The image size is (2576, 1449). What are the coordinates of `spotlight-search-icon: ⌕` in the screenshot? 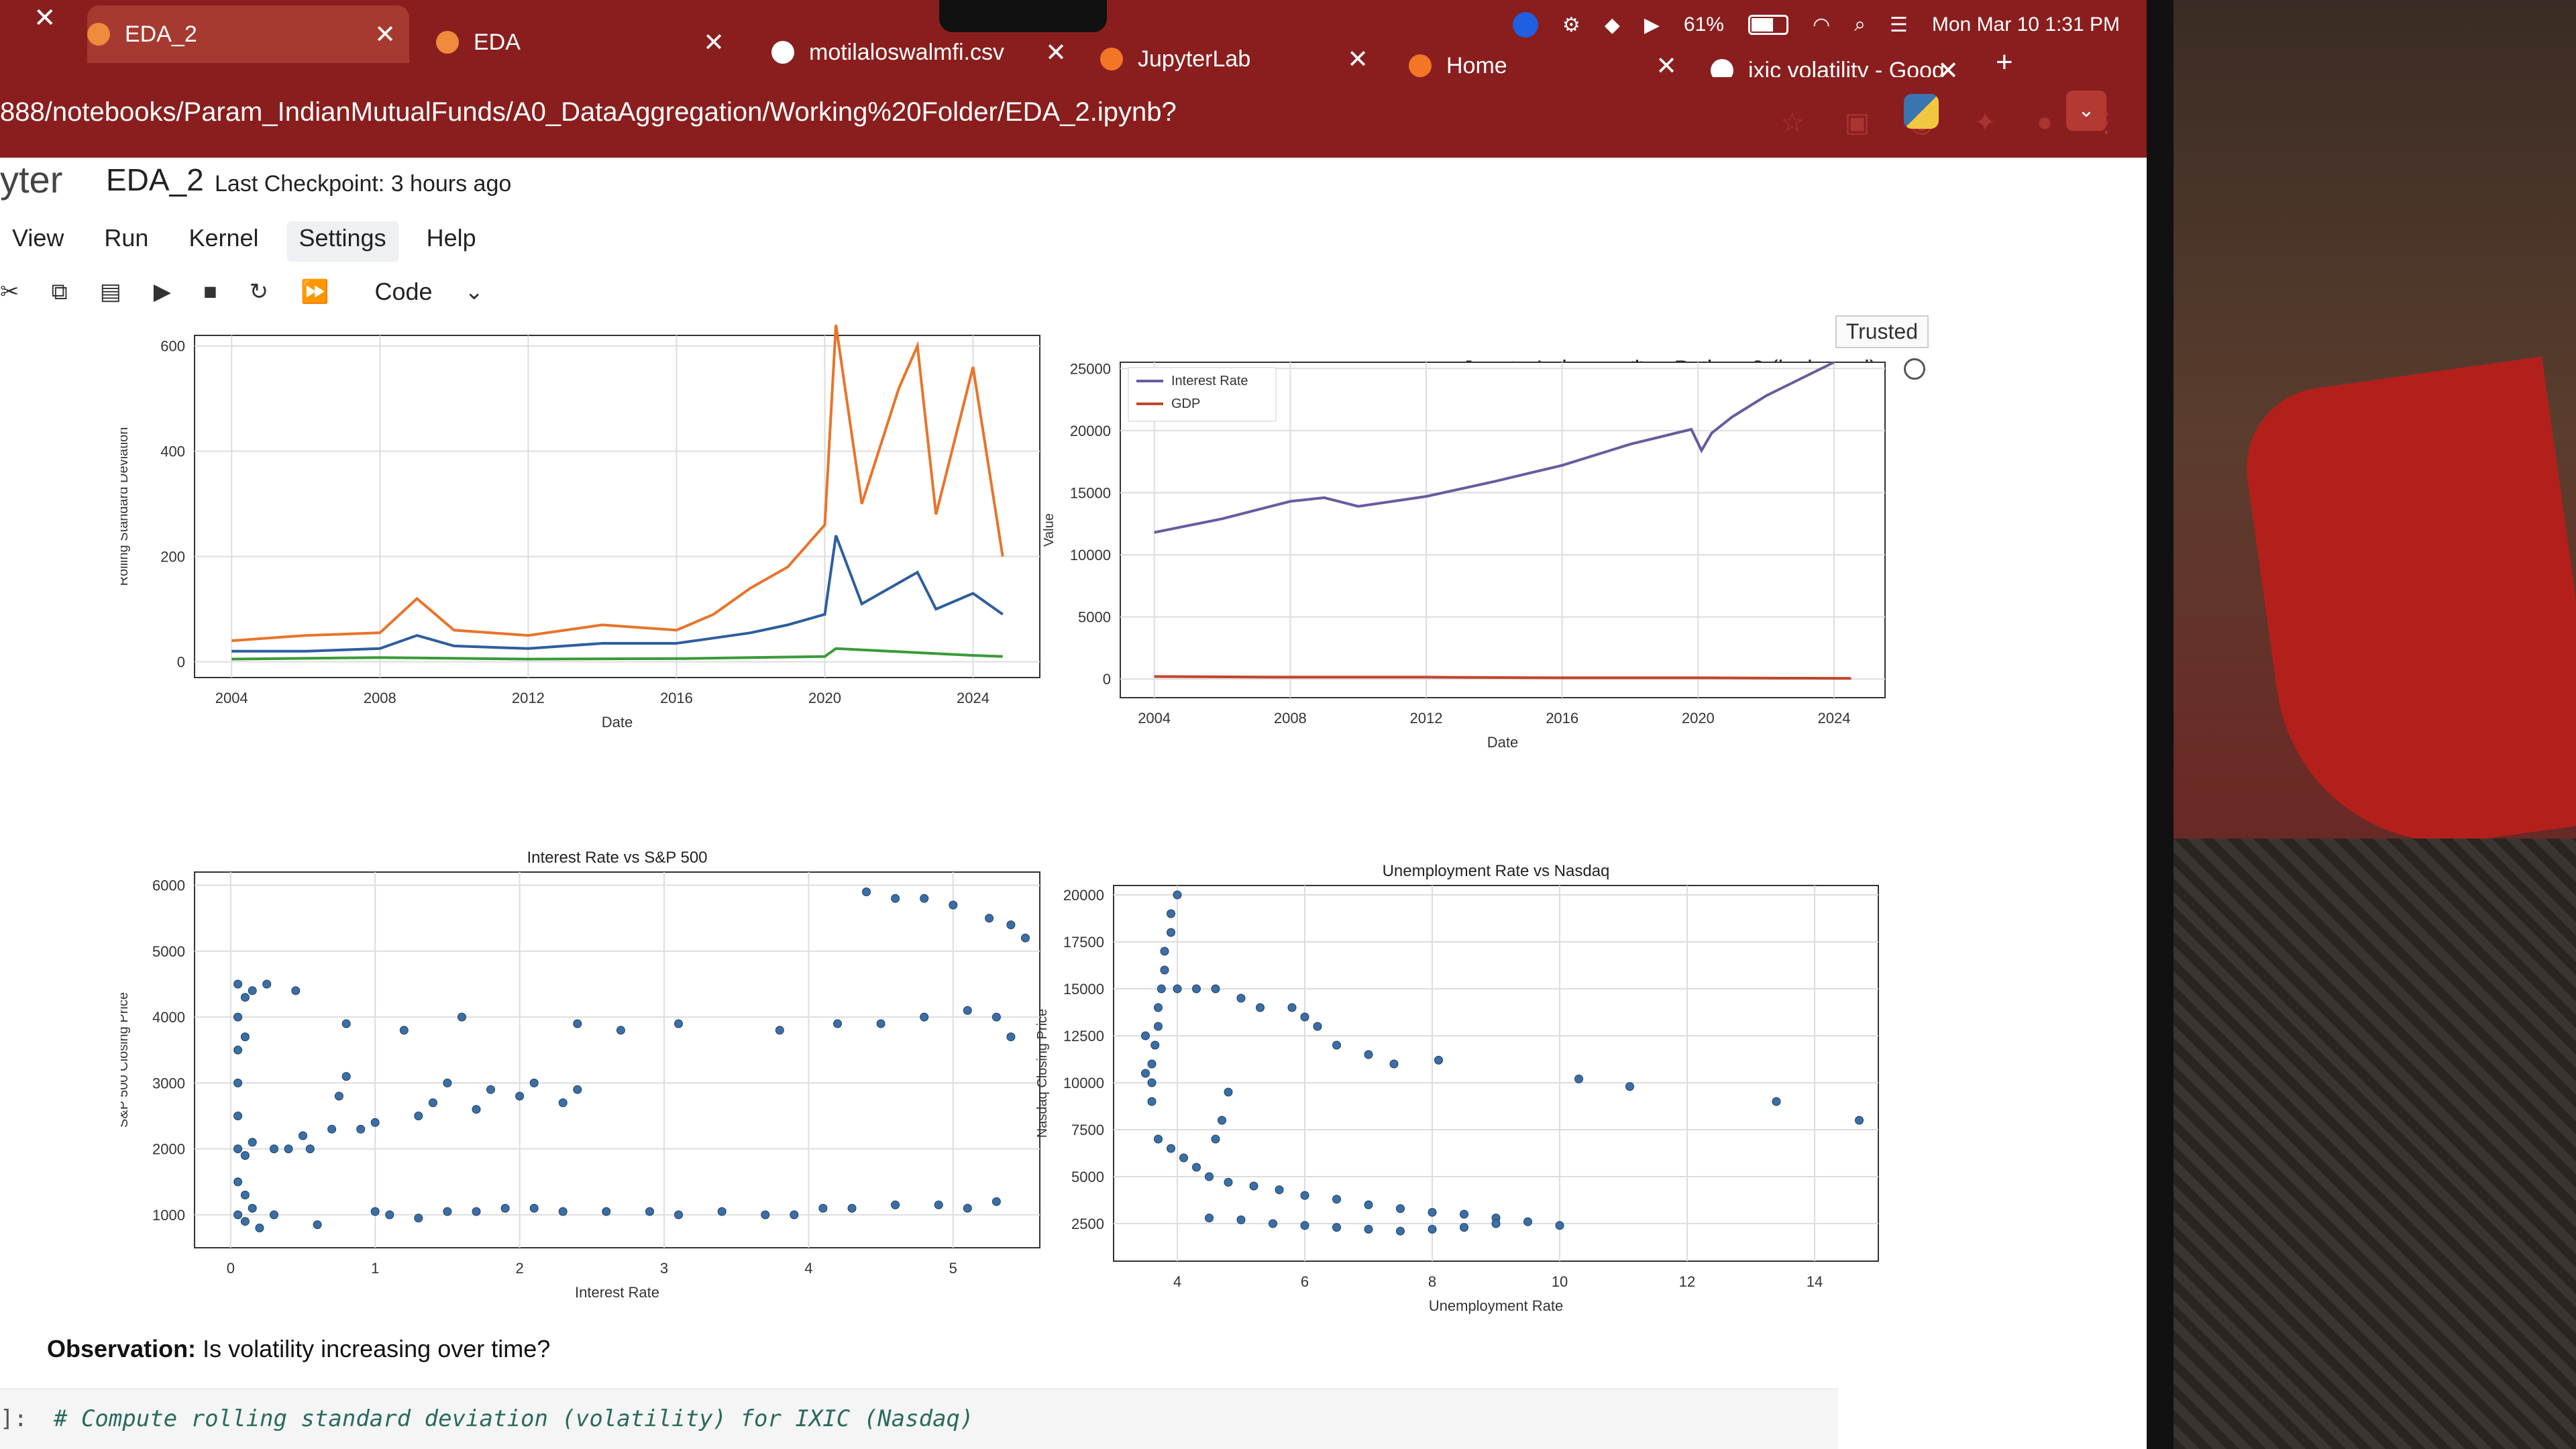 It's located at (1860, 24).